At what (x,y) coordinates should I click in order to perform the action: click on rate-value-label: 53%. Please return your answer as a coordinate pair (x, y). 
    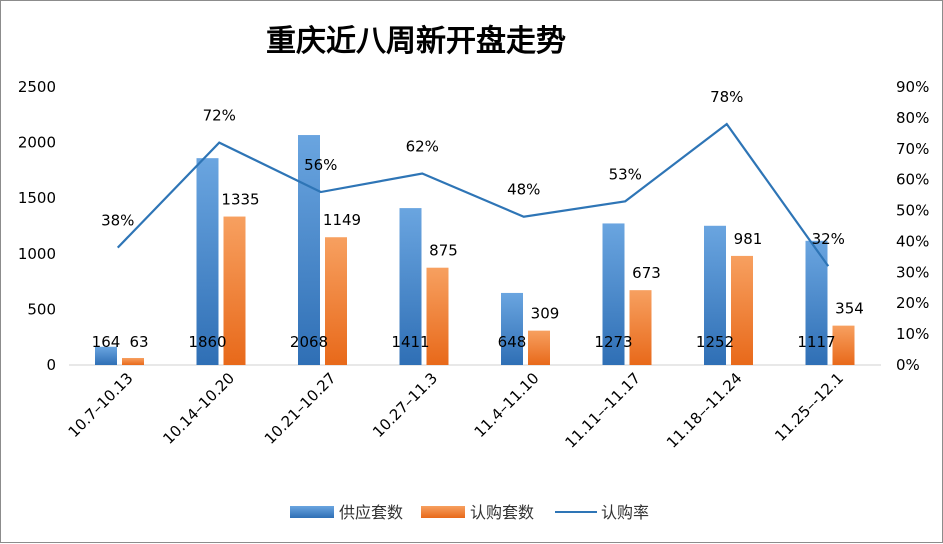
    Looking at the image, I should click on (625, 174).